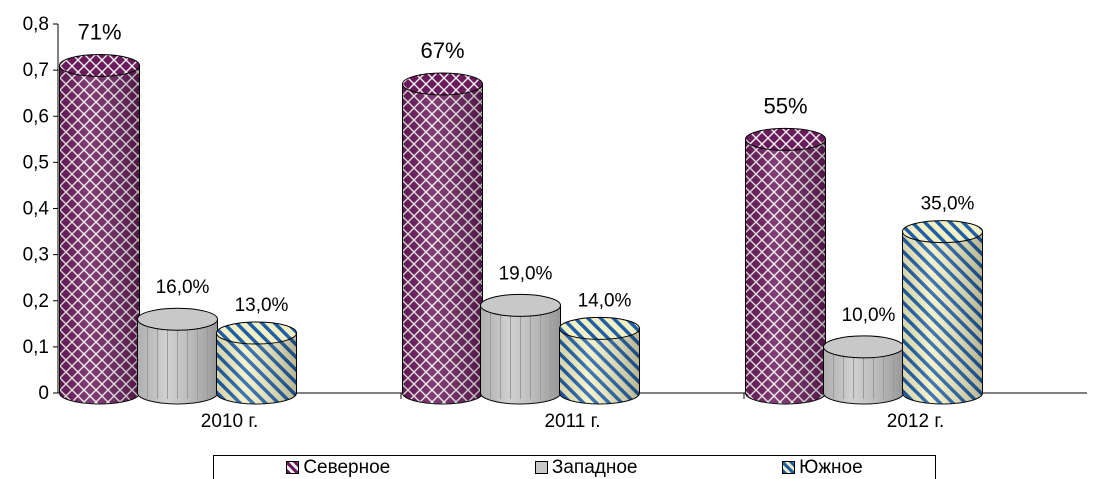  Describe the element at coordinates (789, 467) in the screenshot. I see `legend-swatch-south` at that location.